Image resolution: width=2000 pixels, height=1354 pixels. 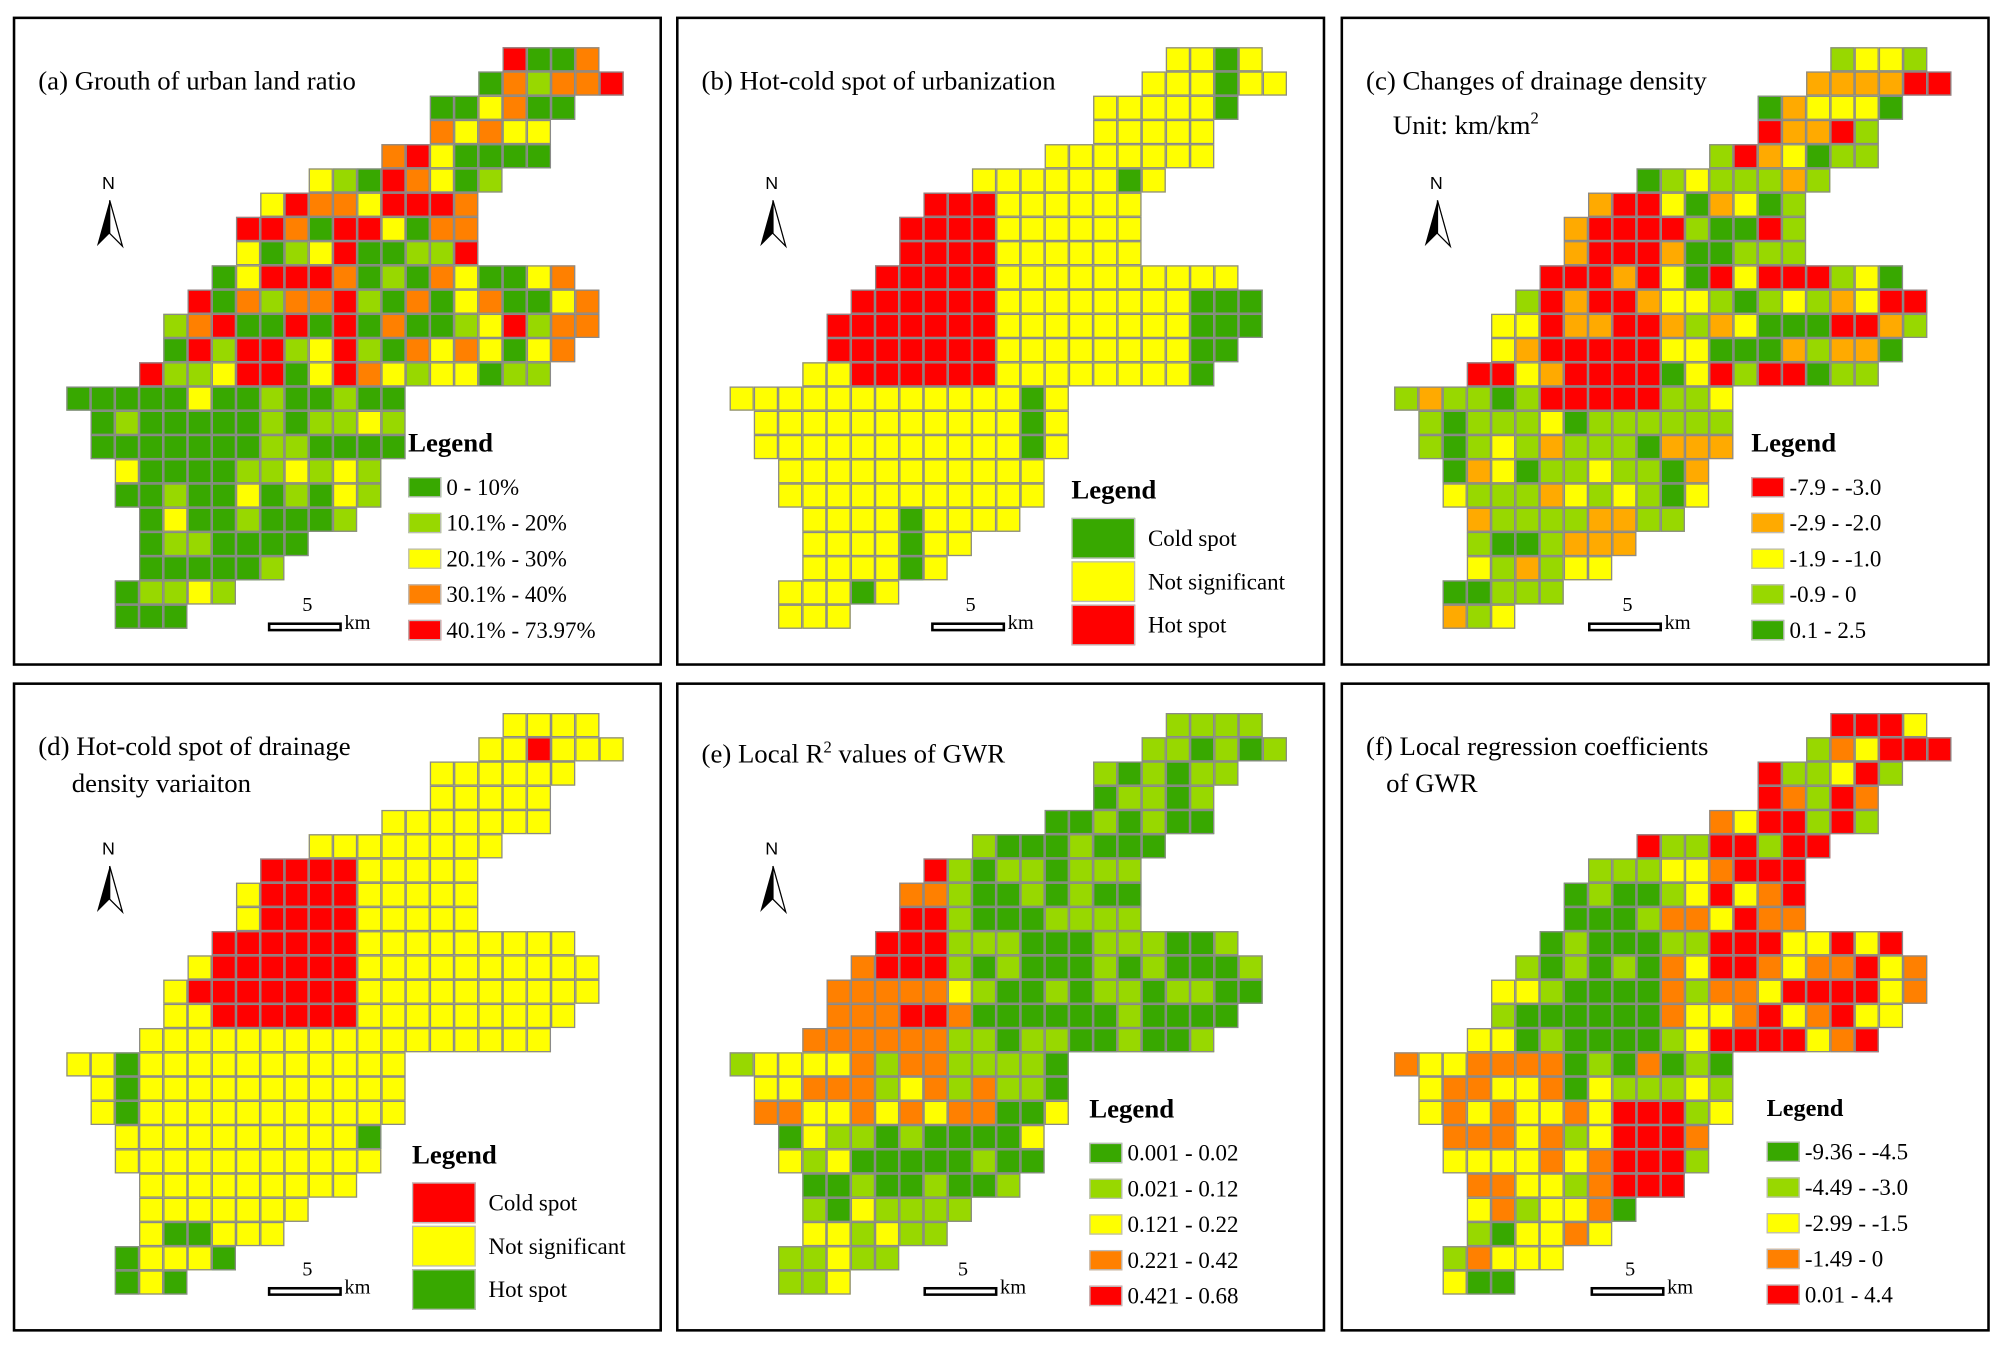 What do you see at coordinates (1828, 629) in the screenshot?
I see `legend-label: 0.1 - 2.5` at bounding box center [1828, 629].